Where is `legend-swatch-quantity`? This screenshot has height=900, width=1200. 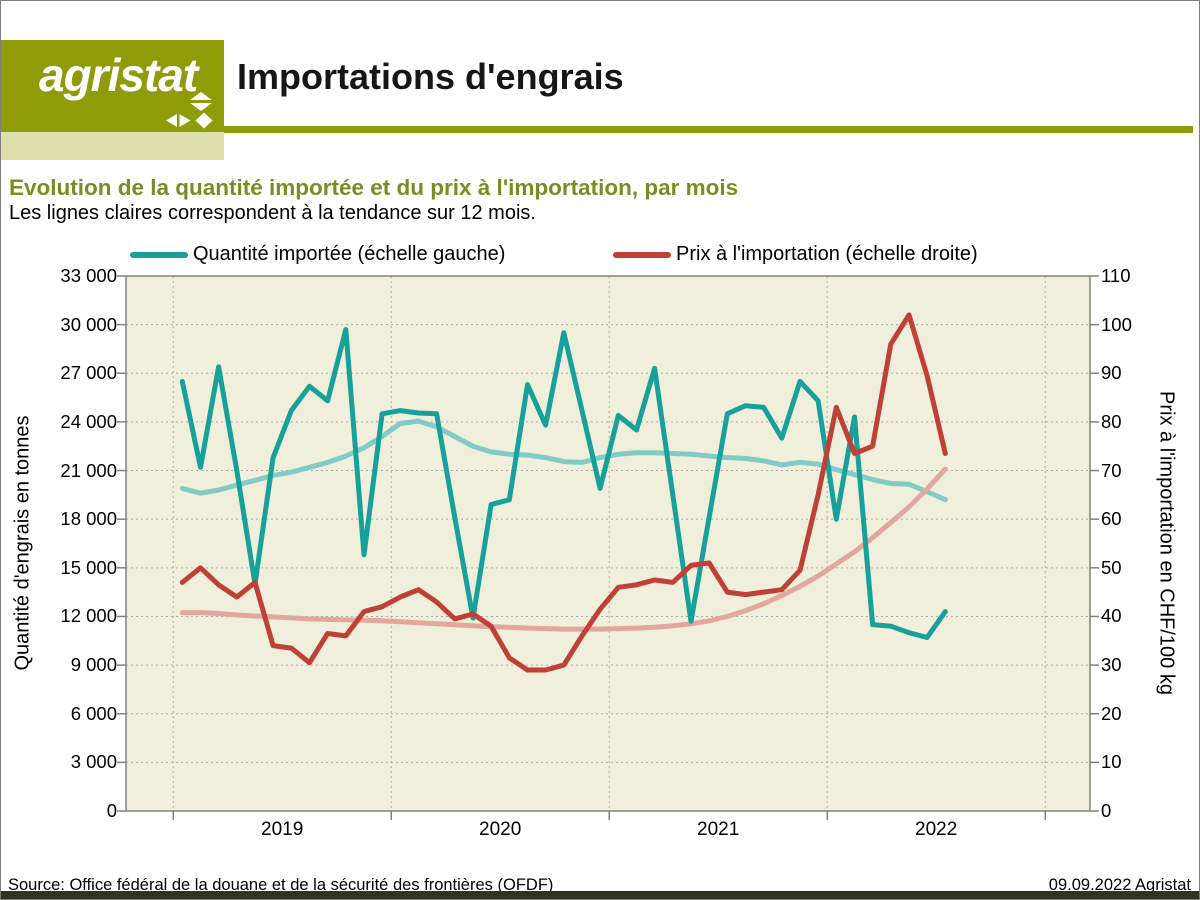 legend-swatch-quantity is located at coordinates (159, 255).